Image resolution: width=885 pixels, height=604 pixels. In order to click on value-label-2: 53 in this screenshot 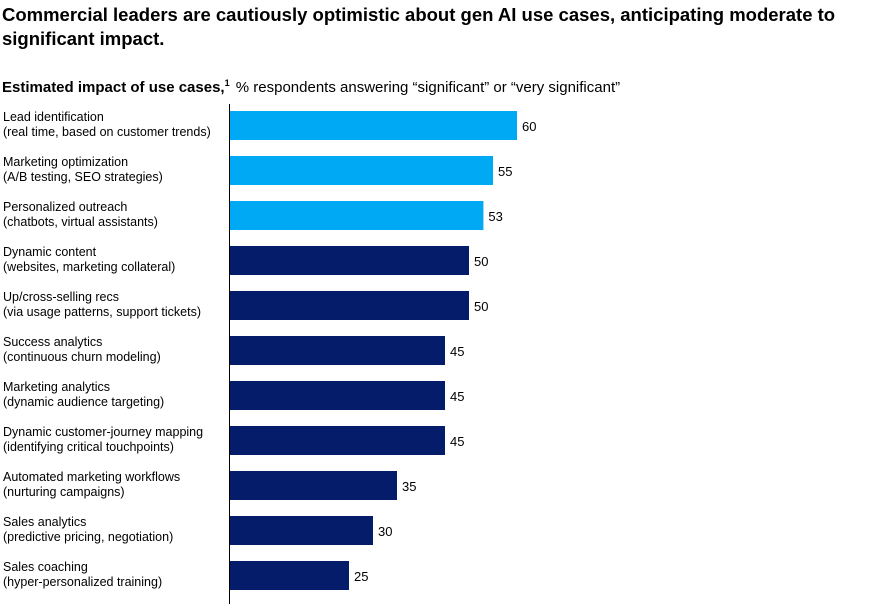, I will do `click(495, 216)`.